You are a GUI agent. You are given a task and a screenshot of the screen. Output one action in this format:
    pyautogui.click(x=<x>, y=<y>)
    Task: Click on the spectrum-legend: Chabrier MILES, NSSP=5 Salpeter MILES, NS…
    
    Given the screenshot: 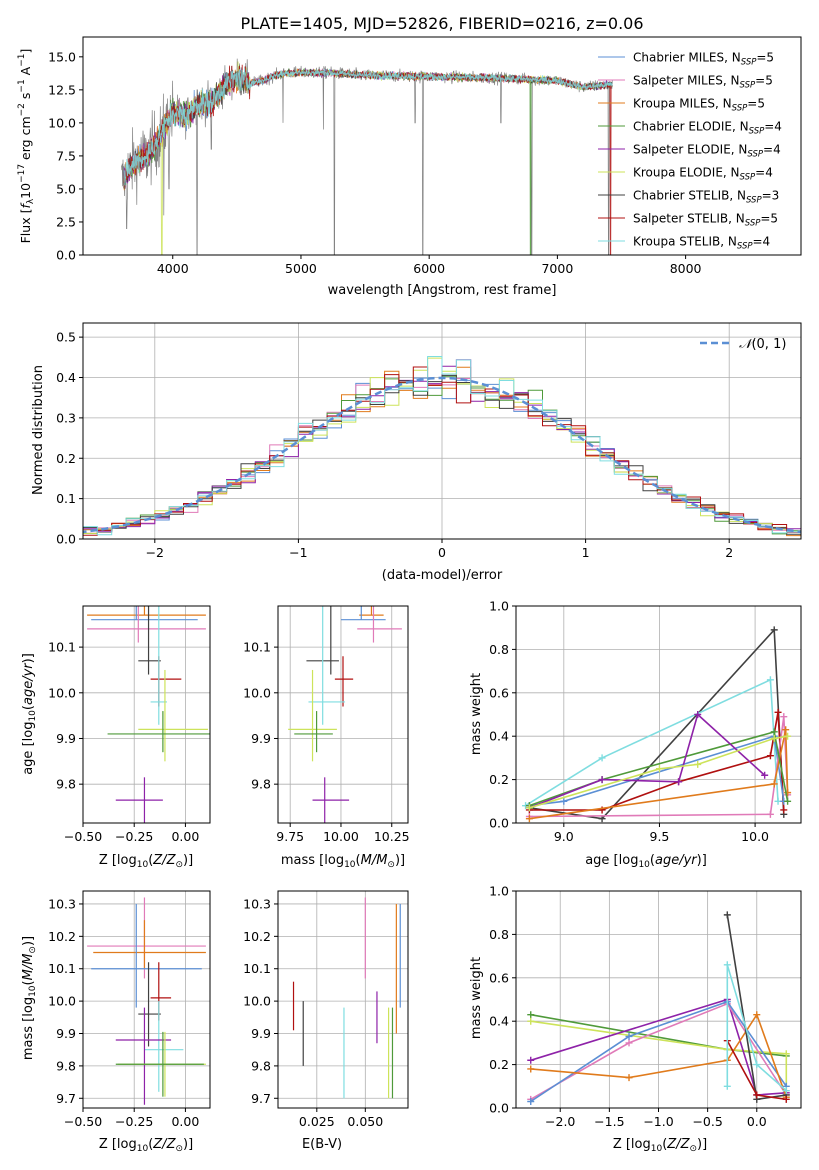 What is the action you would take?
    pyautogui.click(x=690, y=151)
    